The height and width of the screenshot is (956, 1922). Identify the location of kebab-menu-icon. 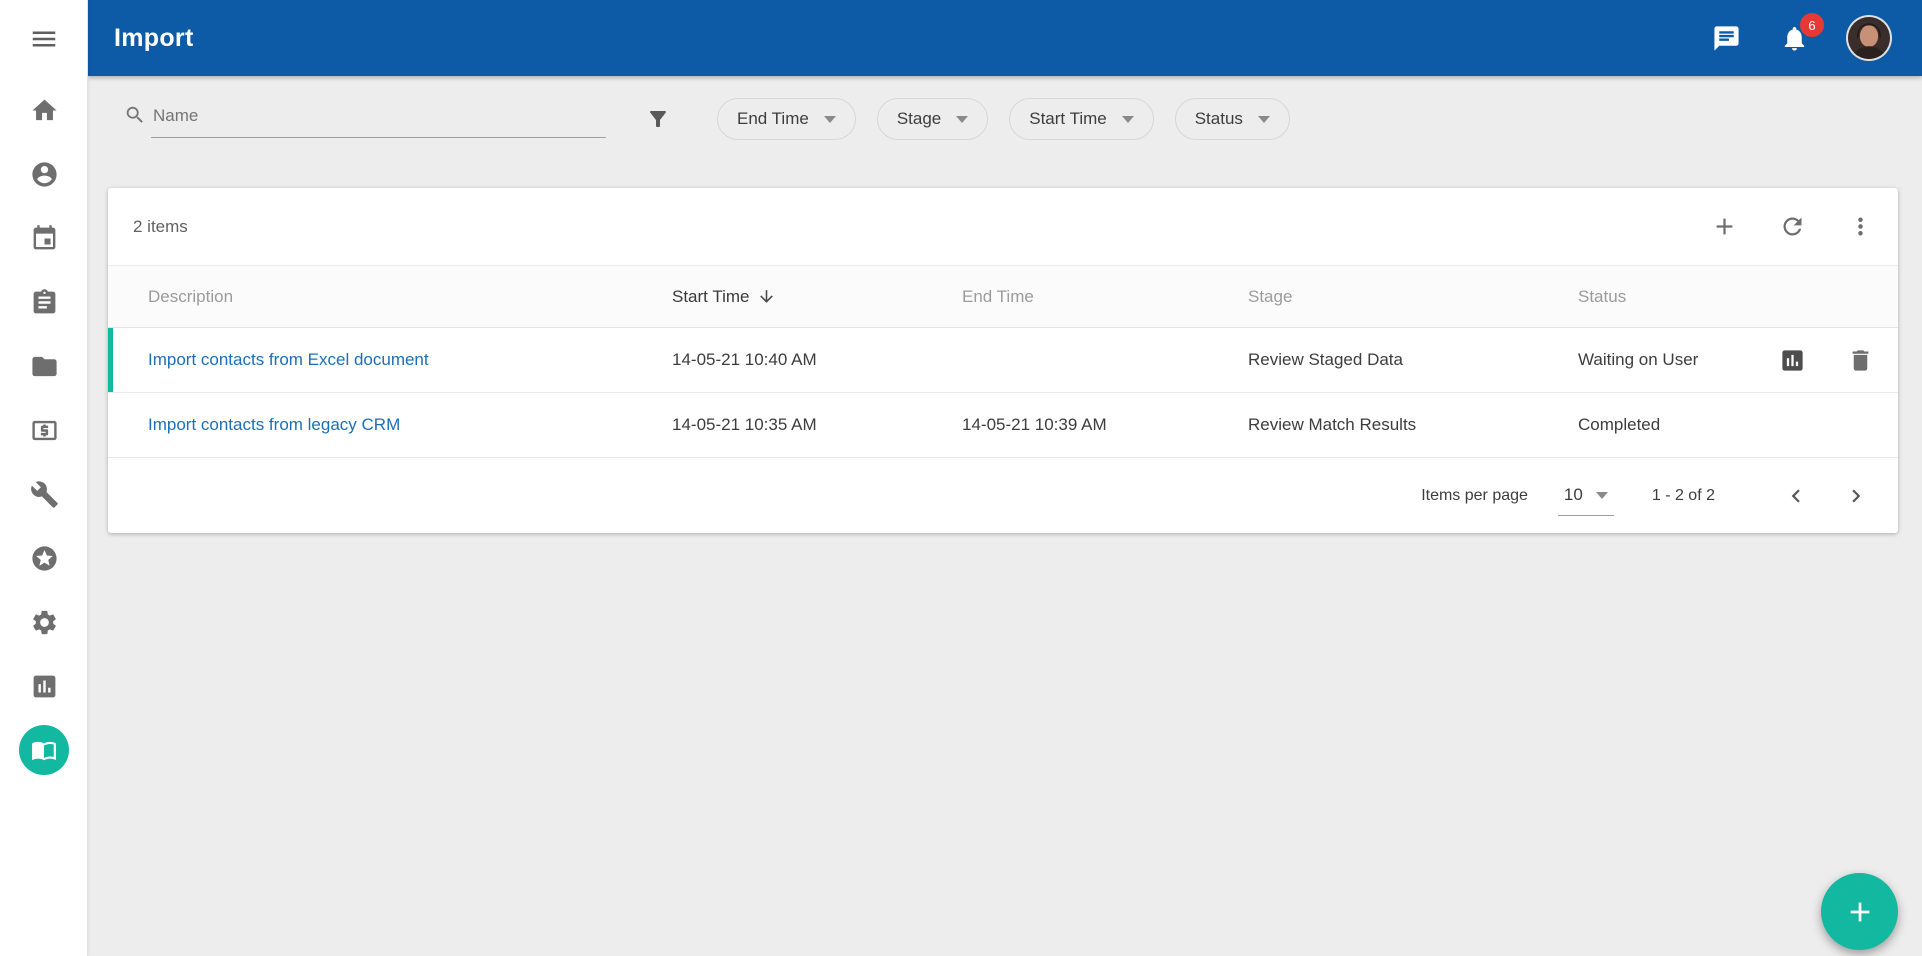
(1860, 226).